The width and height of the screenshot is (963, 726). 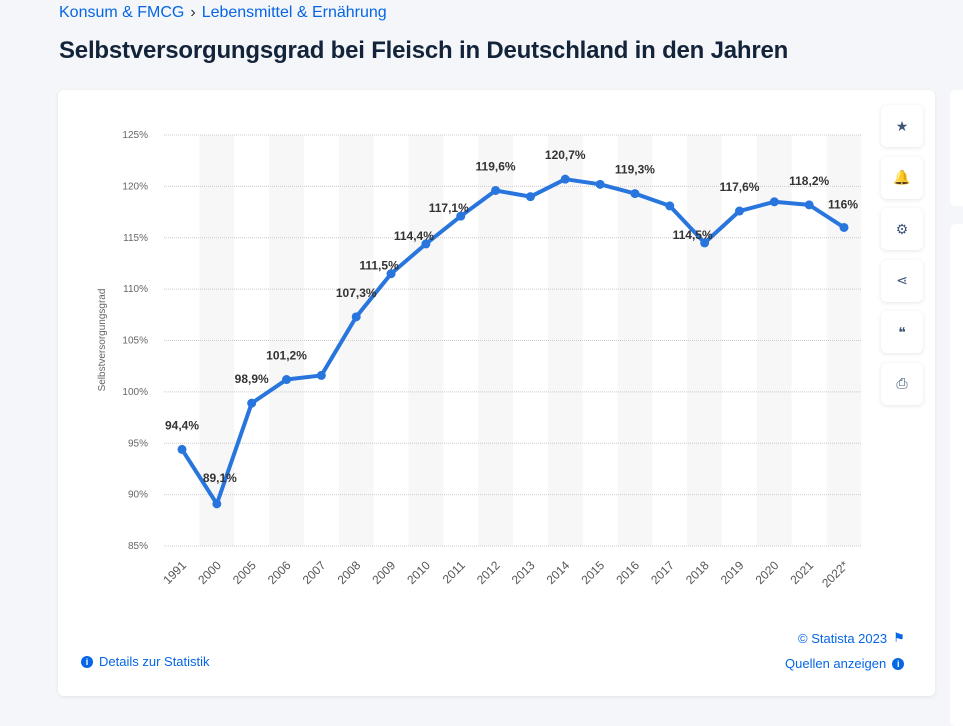 What do you see at coordinates (279, 572) in the screenshot?
I see `x-tick-label: 2006` at bounding box center [279, 572].